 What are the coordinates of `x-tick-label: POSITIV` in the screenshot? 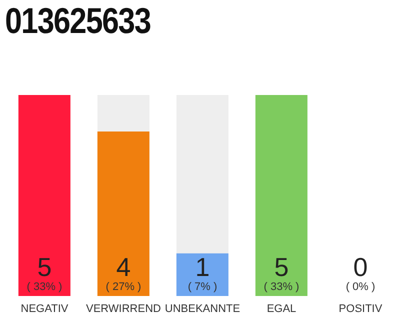 It's located at (360, 308).